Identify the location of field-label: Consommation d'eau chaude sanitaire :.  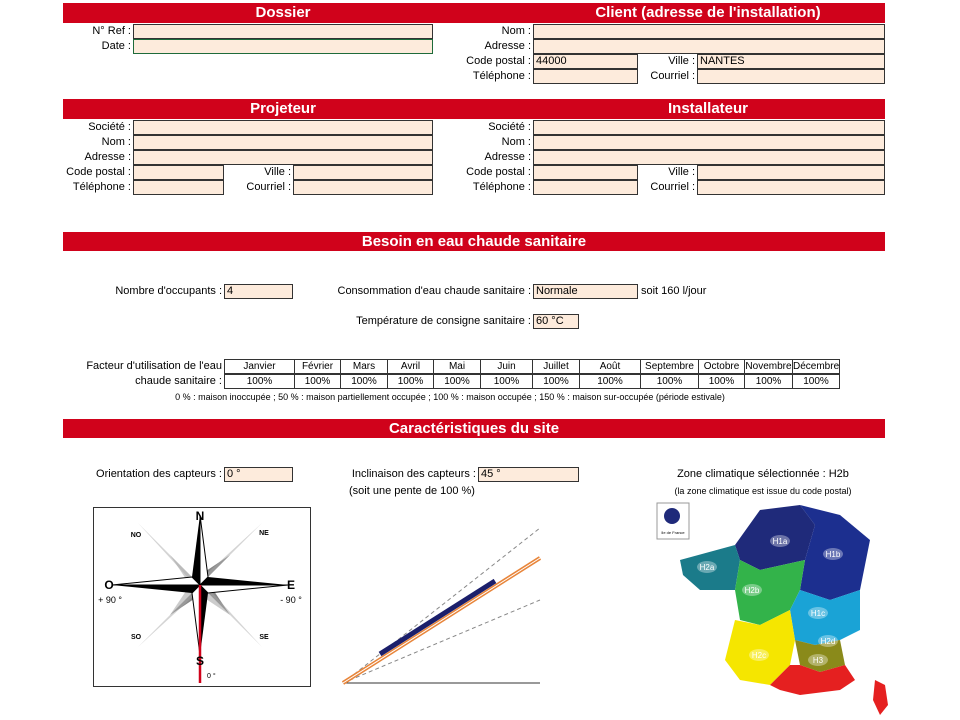
(434, 291).